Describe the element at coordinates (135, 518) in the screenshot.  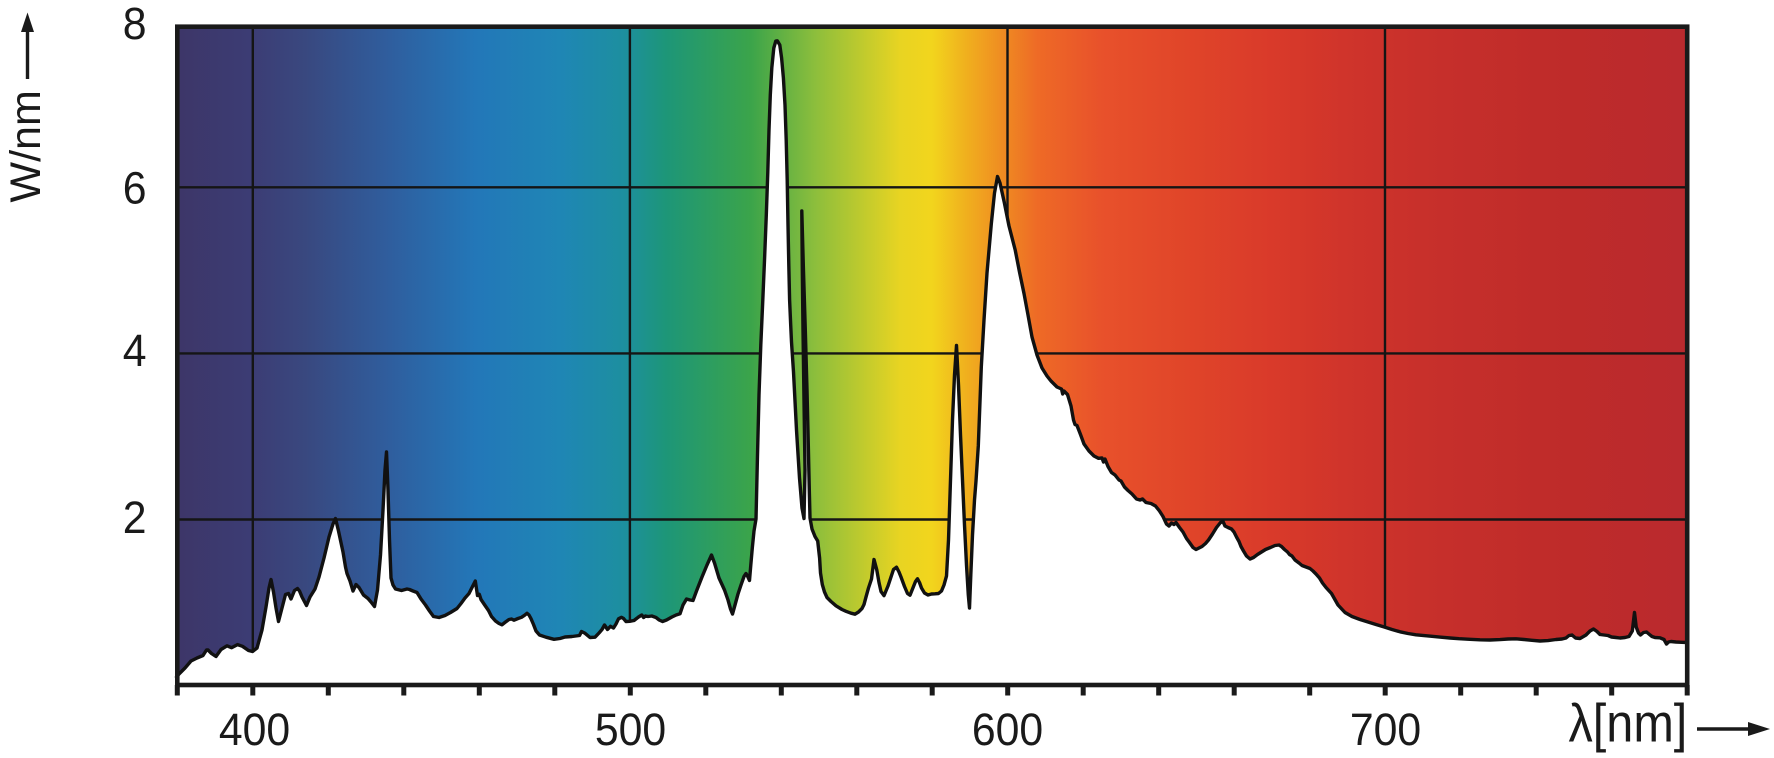
I see `svg-text: 2` at that location.